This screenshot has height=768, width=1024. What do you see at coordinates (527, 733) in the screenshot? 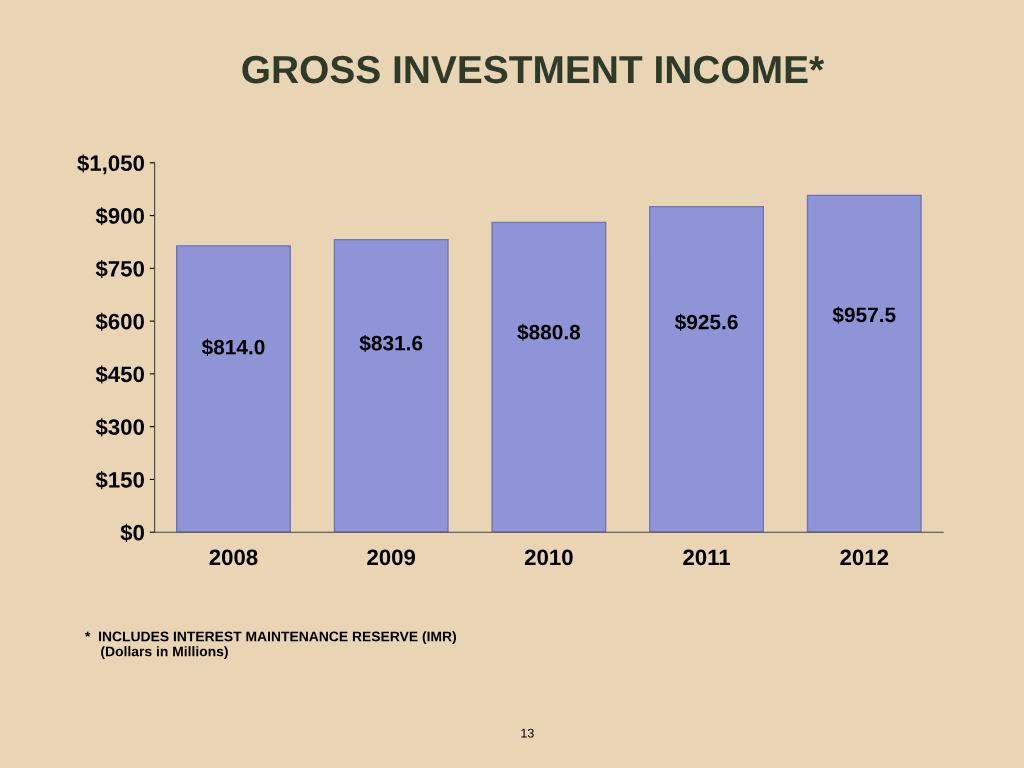
I see `text: 13` at bounding box center [527, 733].